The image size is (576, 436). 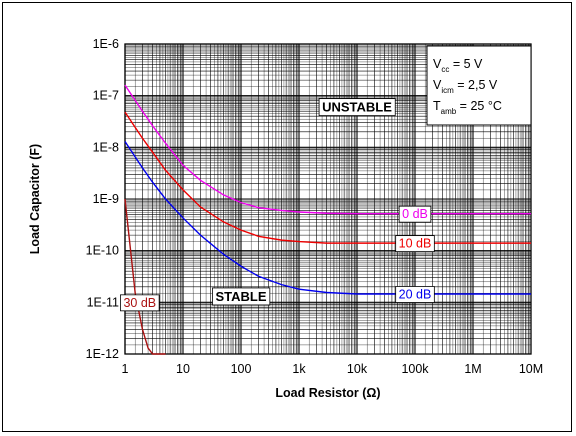 I want to click on x-tick-label: 1k, so click(x=299, y=369).